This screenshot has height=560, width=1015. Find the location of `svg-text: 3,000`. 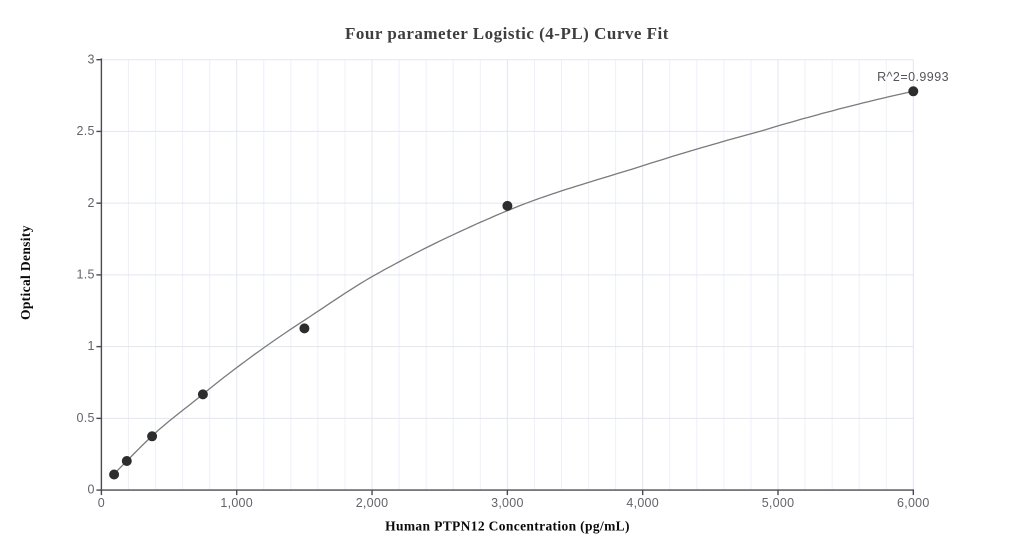

svg-text: 3,000 is located at coordinates (507, 503).